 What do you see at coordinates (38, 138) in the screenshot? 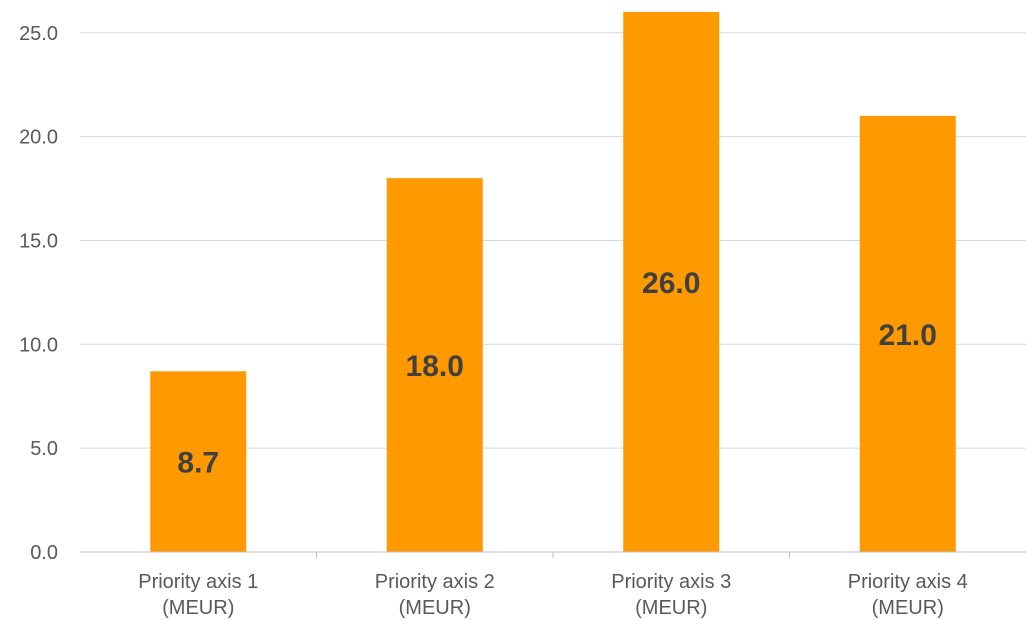
I see `y-tick-label: 20.0` at bounding box center [38, 138].